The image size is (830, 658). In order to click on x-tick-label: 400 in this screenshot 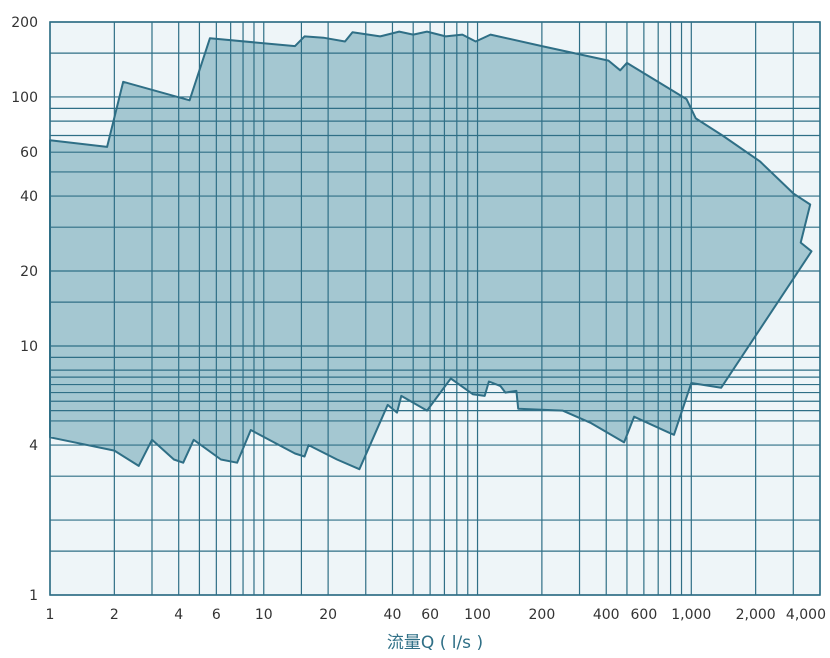, I will do `click(606, 615)`.